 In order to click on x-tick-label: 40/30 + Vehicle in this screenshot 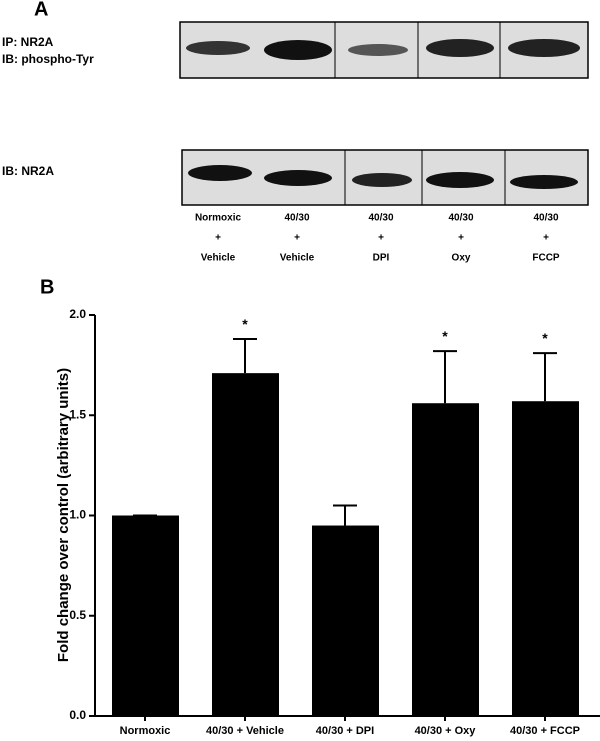, I will do `click(245, 731)`.